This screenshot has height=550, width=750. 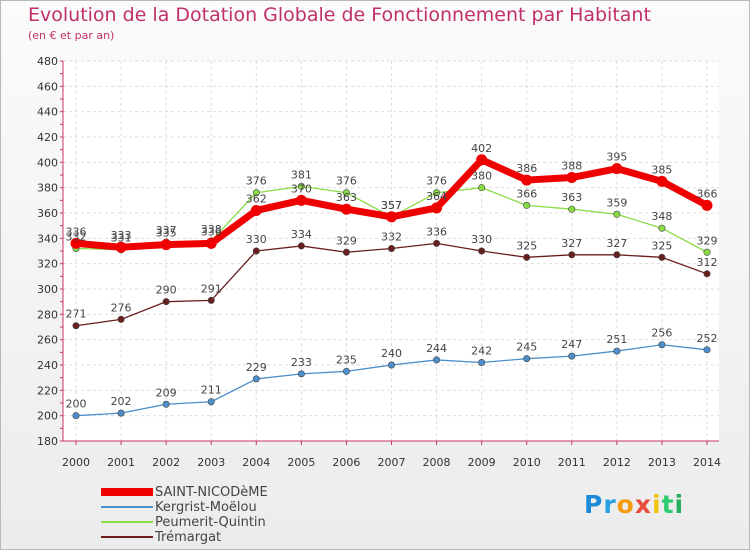 What do you see at coordinates (346, 359) in the screenshot?
I see `data-label: 235` at bounding box center [346, 359].